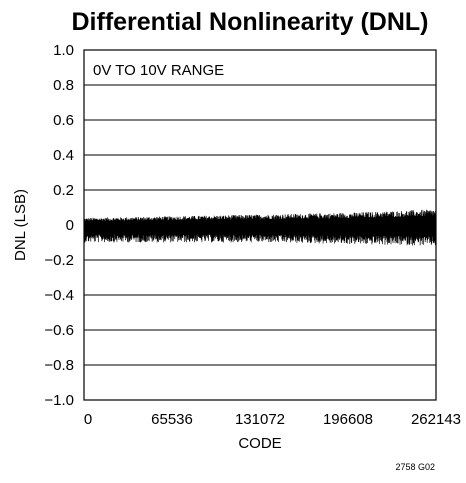 The image size is (466, 483). What do you see at coordinates (250, 22) in the screenshot?
I see `chart-title: Differential Nonlinearity (DNL)` at bounding box center [250, 22].